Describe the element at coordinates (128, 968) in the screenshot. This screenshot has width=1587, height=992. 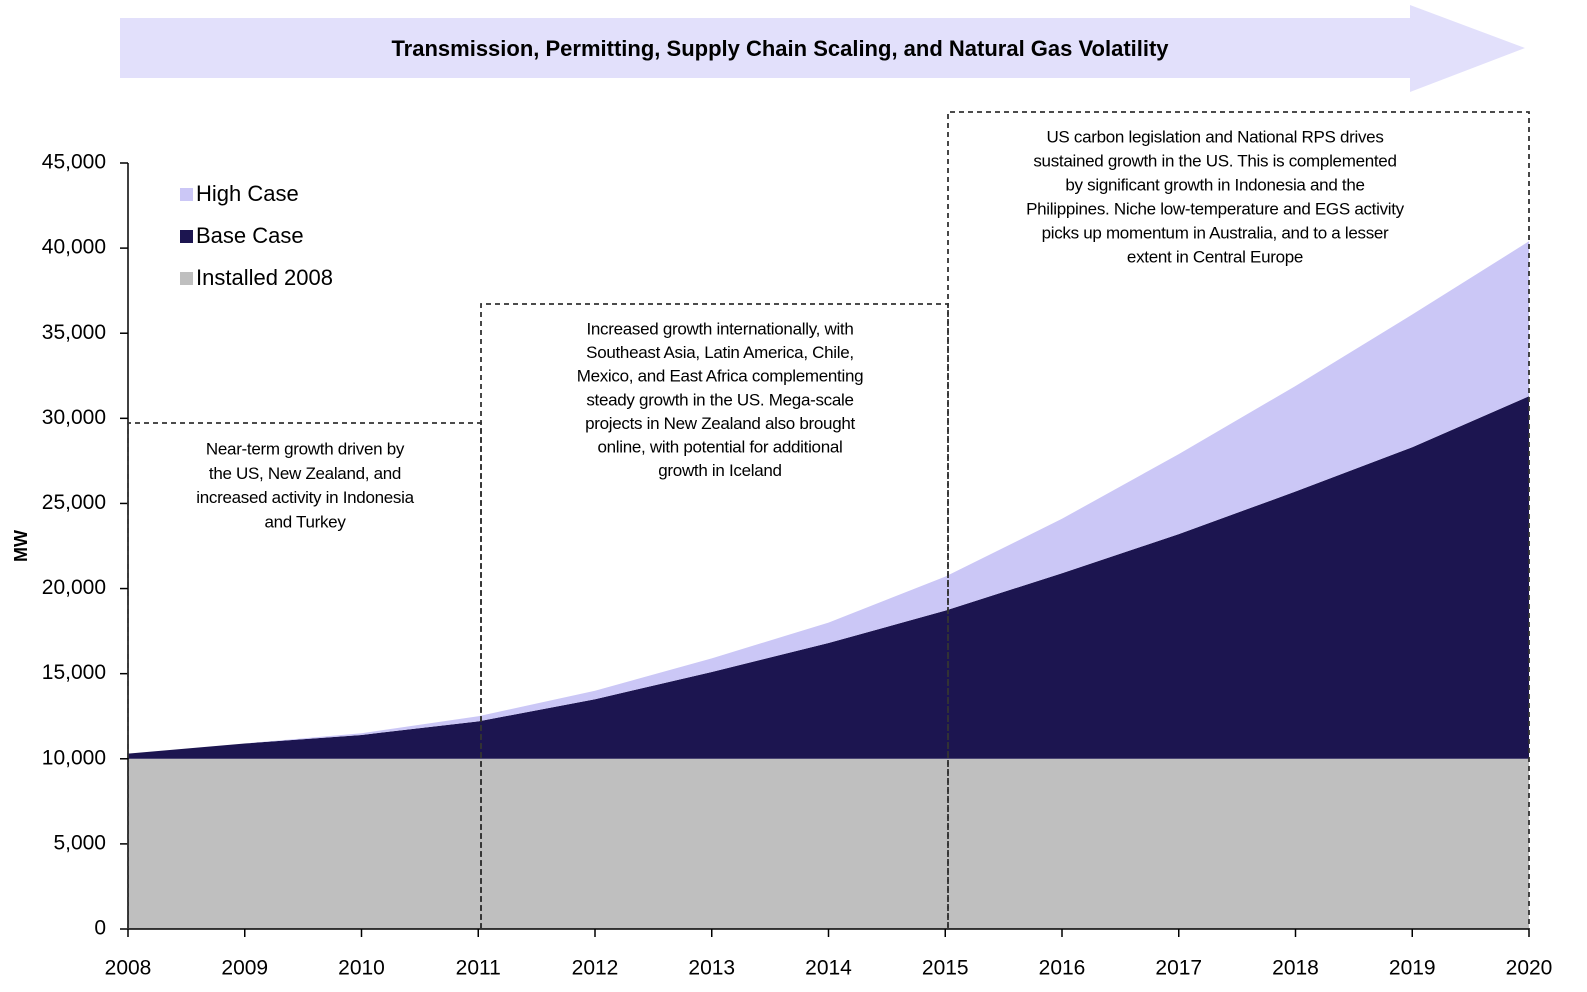
I see `x-tick-label: 2008` at that location.